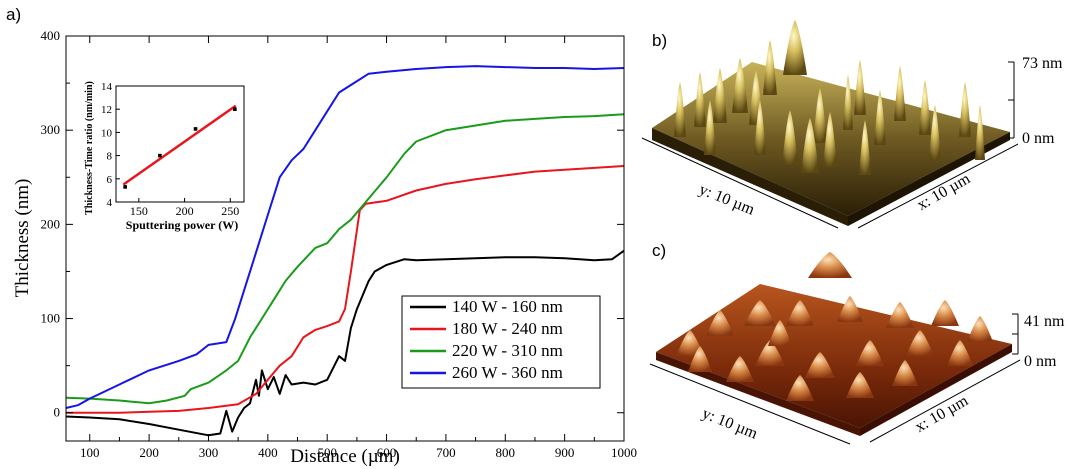 This screenshot has width=1070, height=469. Describe the element at coordinates (110, 203) in the screenshot. I see `inset-y-tick-label: 4` at that location.